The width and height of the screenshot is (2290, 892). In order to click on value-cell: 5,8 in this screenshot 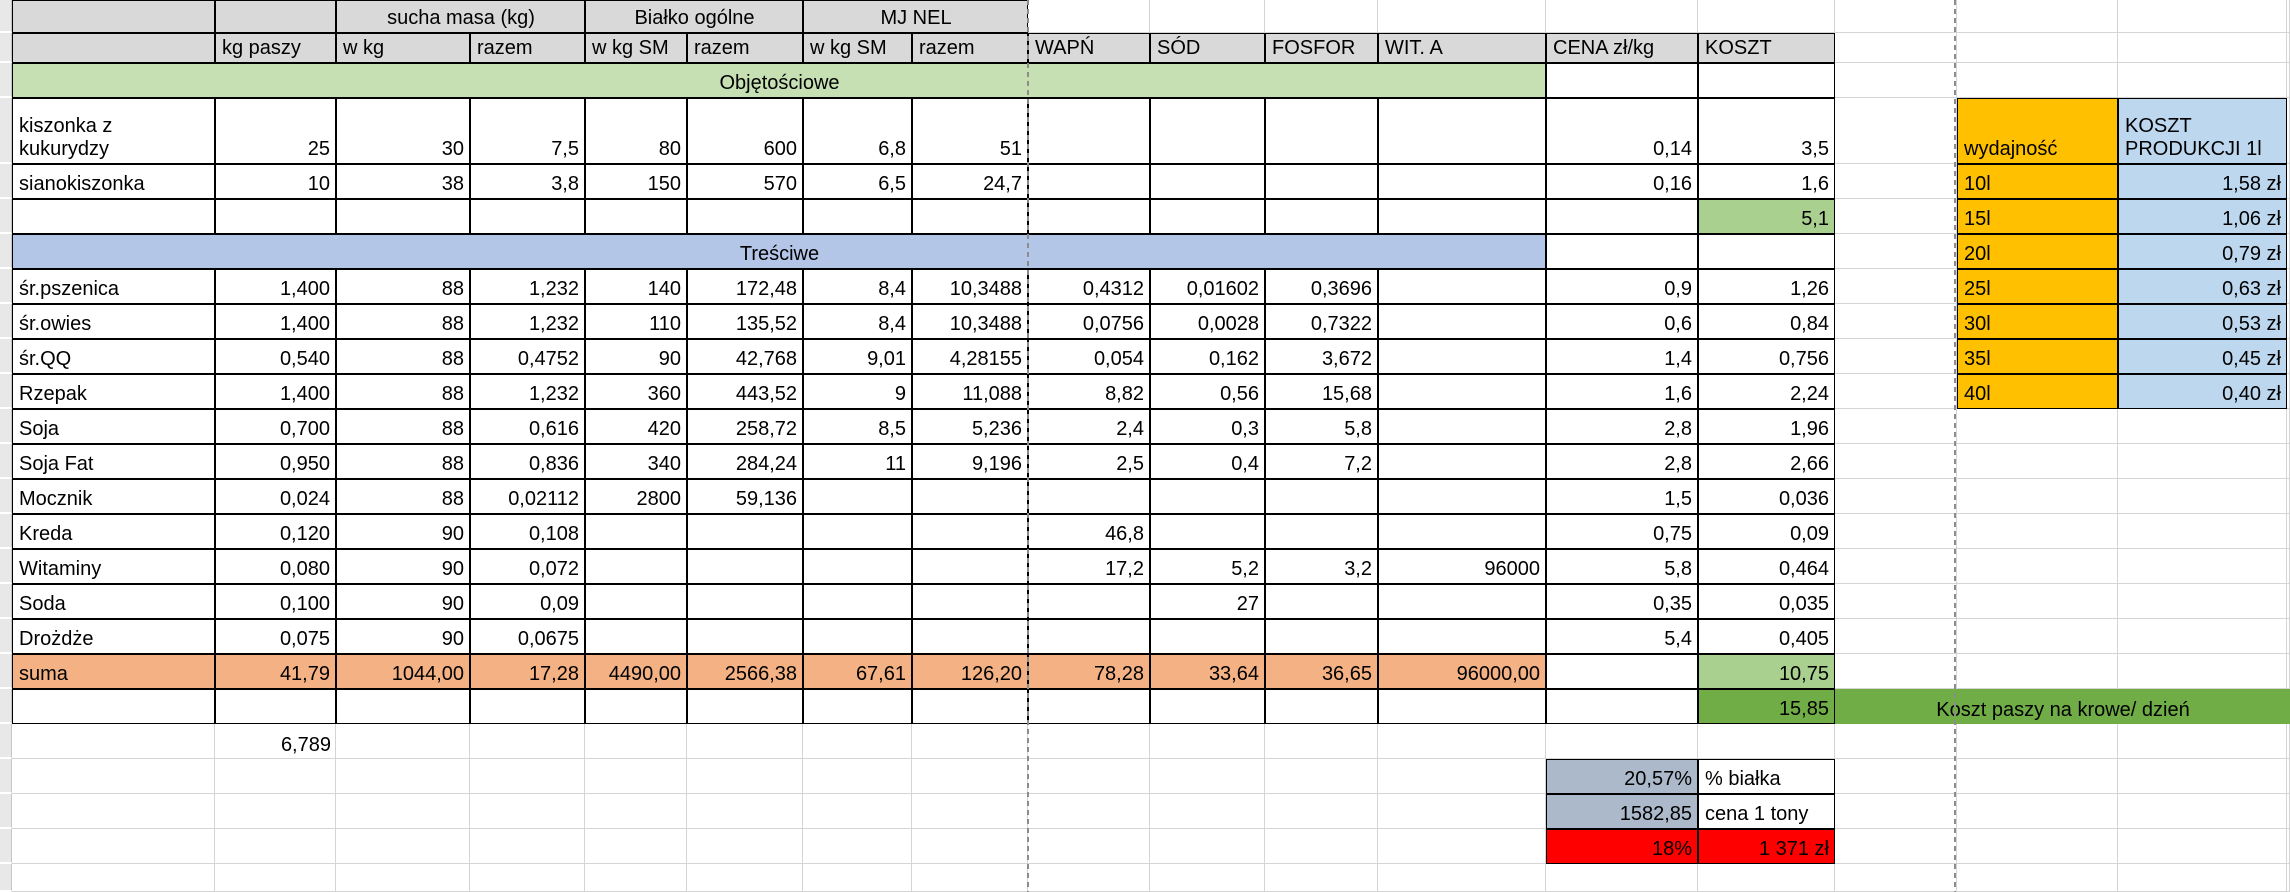, I will do `click(1321, 426)`.